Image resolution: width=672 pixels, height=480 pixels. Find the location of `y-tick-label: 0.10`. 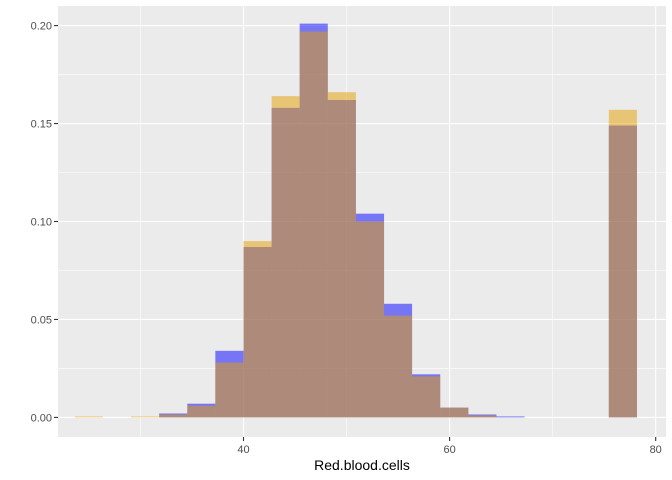

y-tick-label: 0.10 is located at coordinates (41, 223).